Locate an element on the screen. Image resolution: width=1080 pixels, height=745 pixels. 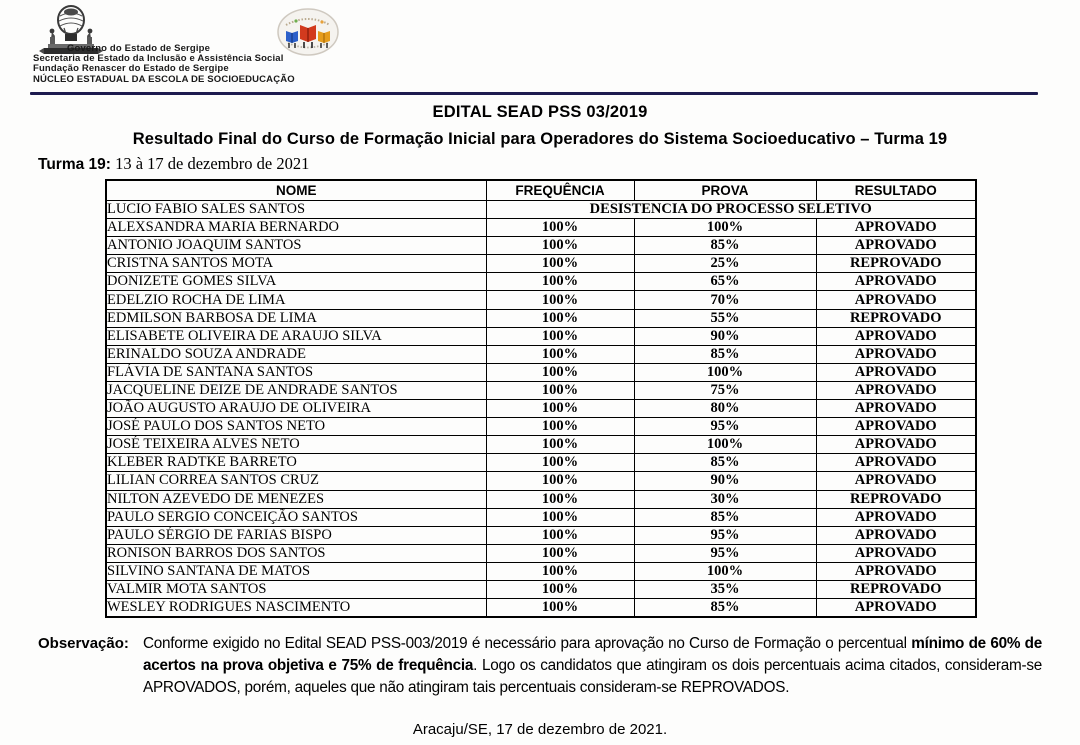
candidate-name: RONISON BARROS DOS SANTOS is located at coordinates (296, 553).